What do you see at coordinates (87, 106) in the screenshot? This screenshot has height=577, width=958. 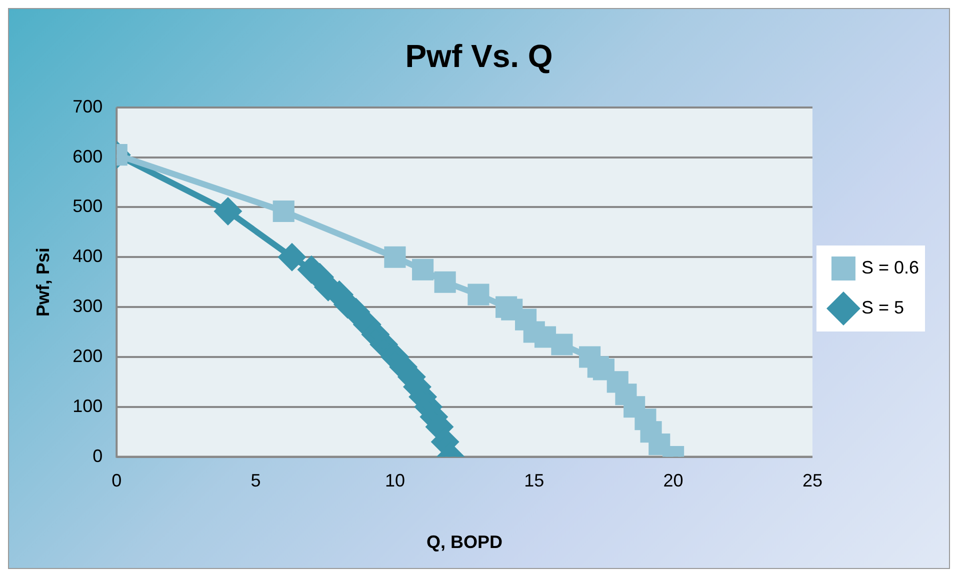 I see `y-tick-label: 700` at bounding box center [87, 106].